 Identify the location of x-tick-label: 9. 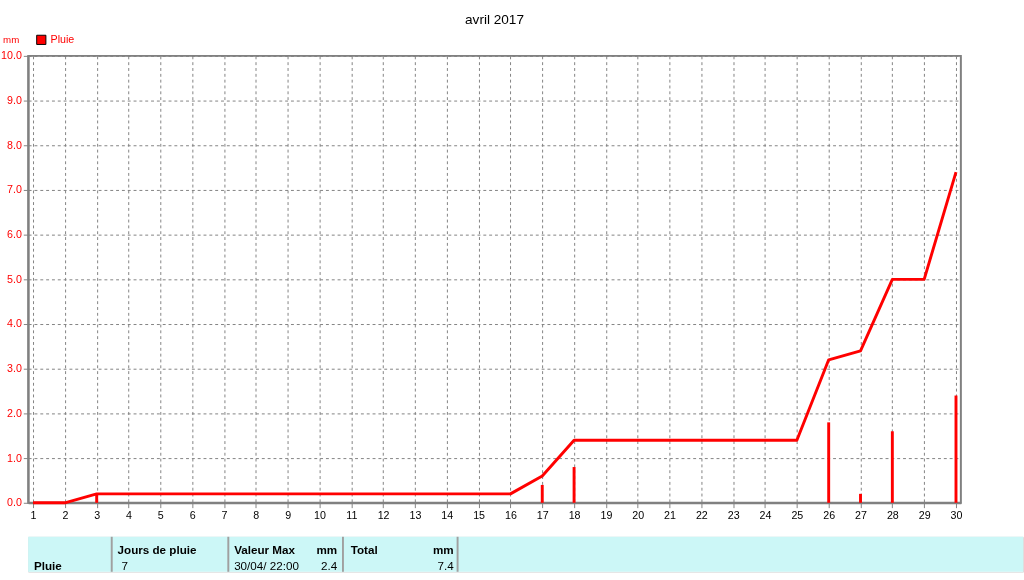
(288, 514).